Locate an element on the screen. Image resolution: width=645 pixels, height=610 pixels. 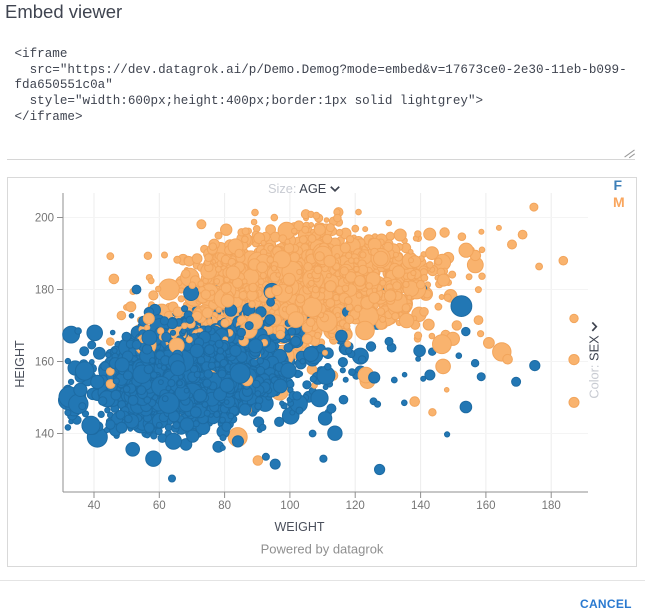
svg-text: 40 is located at coordinates (94, 506).